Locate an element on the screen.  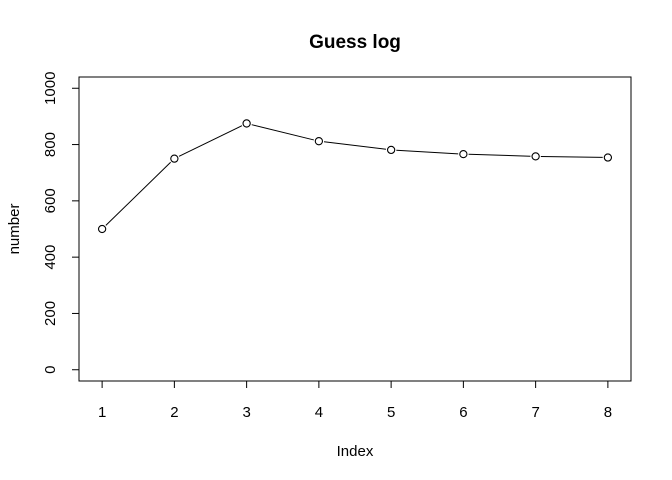
y-axis-label: number is located at coordinates (14, 229).